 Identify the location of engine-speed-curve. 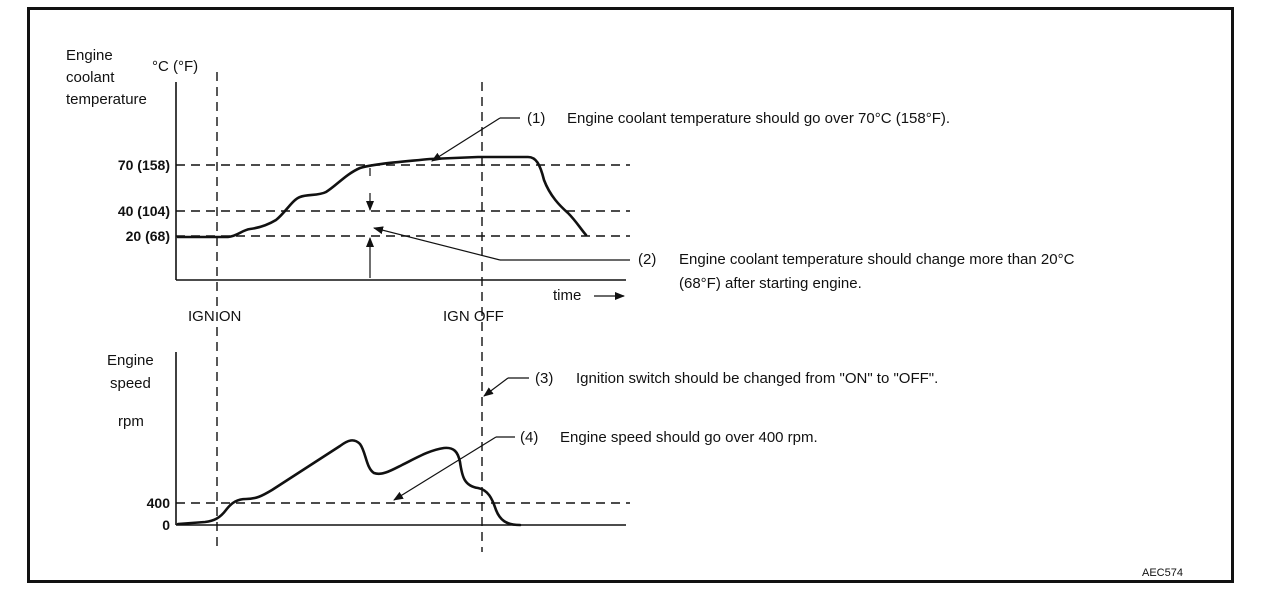
(349, 483).